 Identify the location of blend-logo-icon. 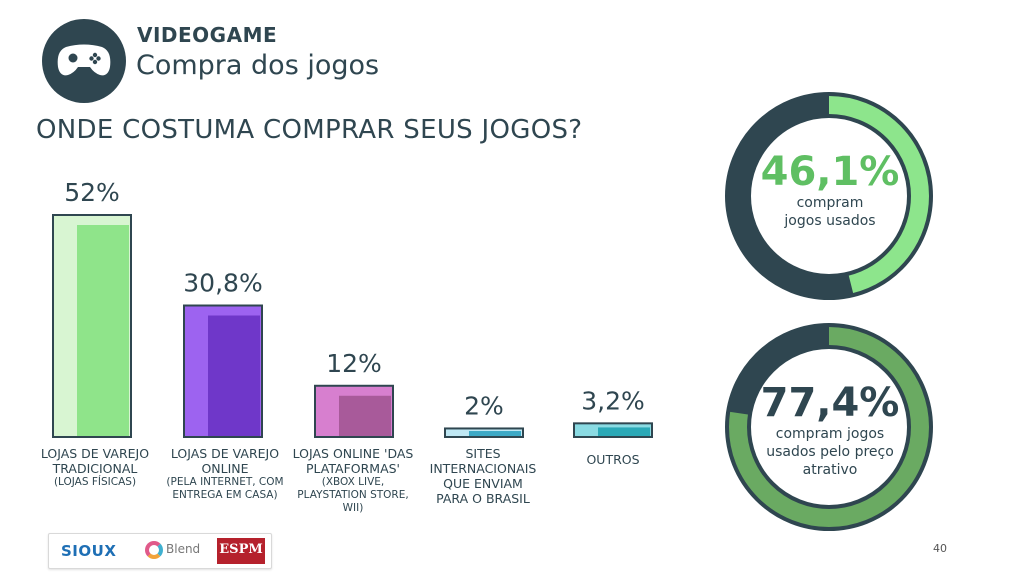
(154, 550).